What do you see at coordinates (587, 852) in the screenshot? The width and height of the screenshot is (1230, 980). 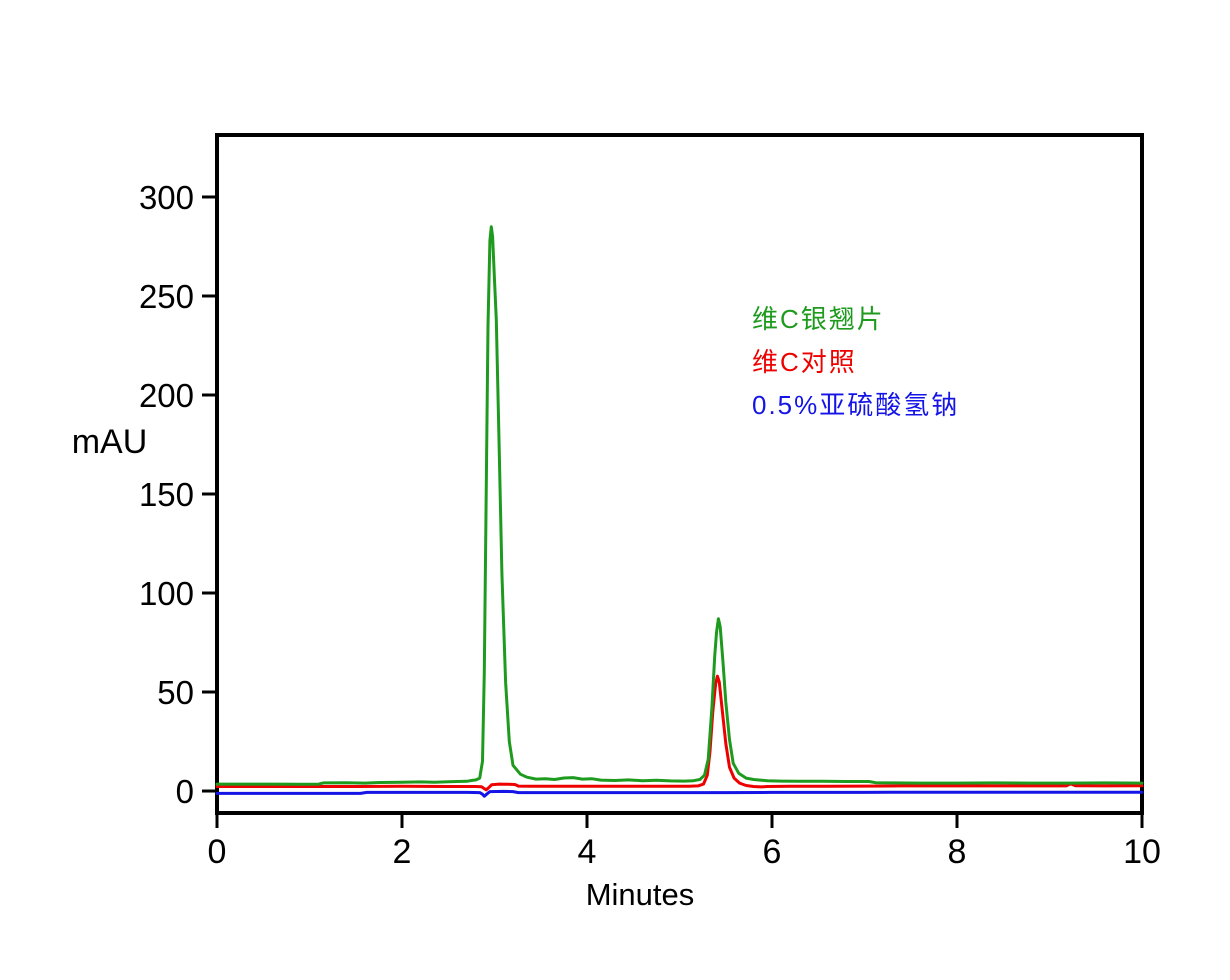 I see `x-tick-label: 4` at bounding box center [587, 852].